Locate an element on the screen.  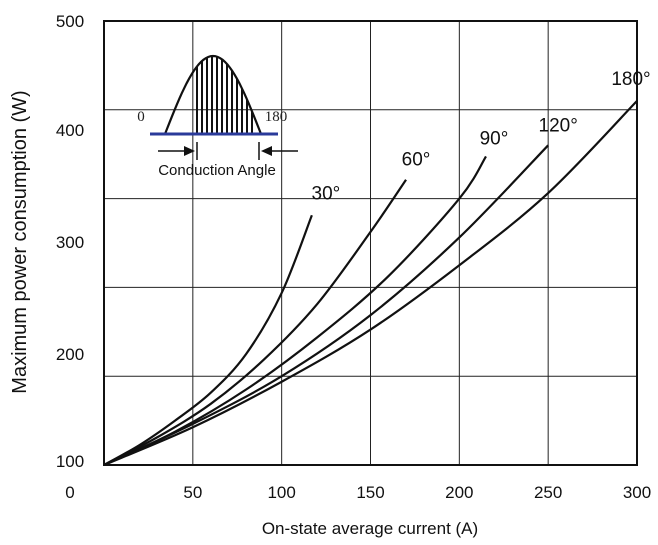
series-label: 120° is located at coordinates (558, 125).